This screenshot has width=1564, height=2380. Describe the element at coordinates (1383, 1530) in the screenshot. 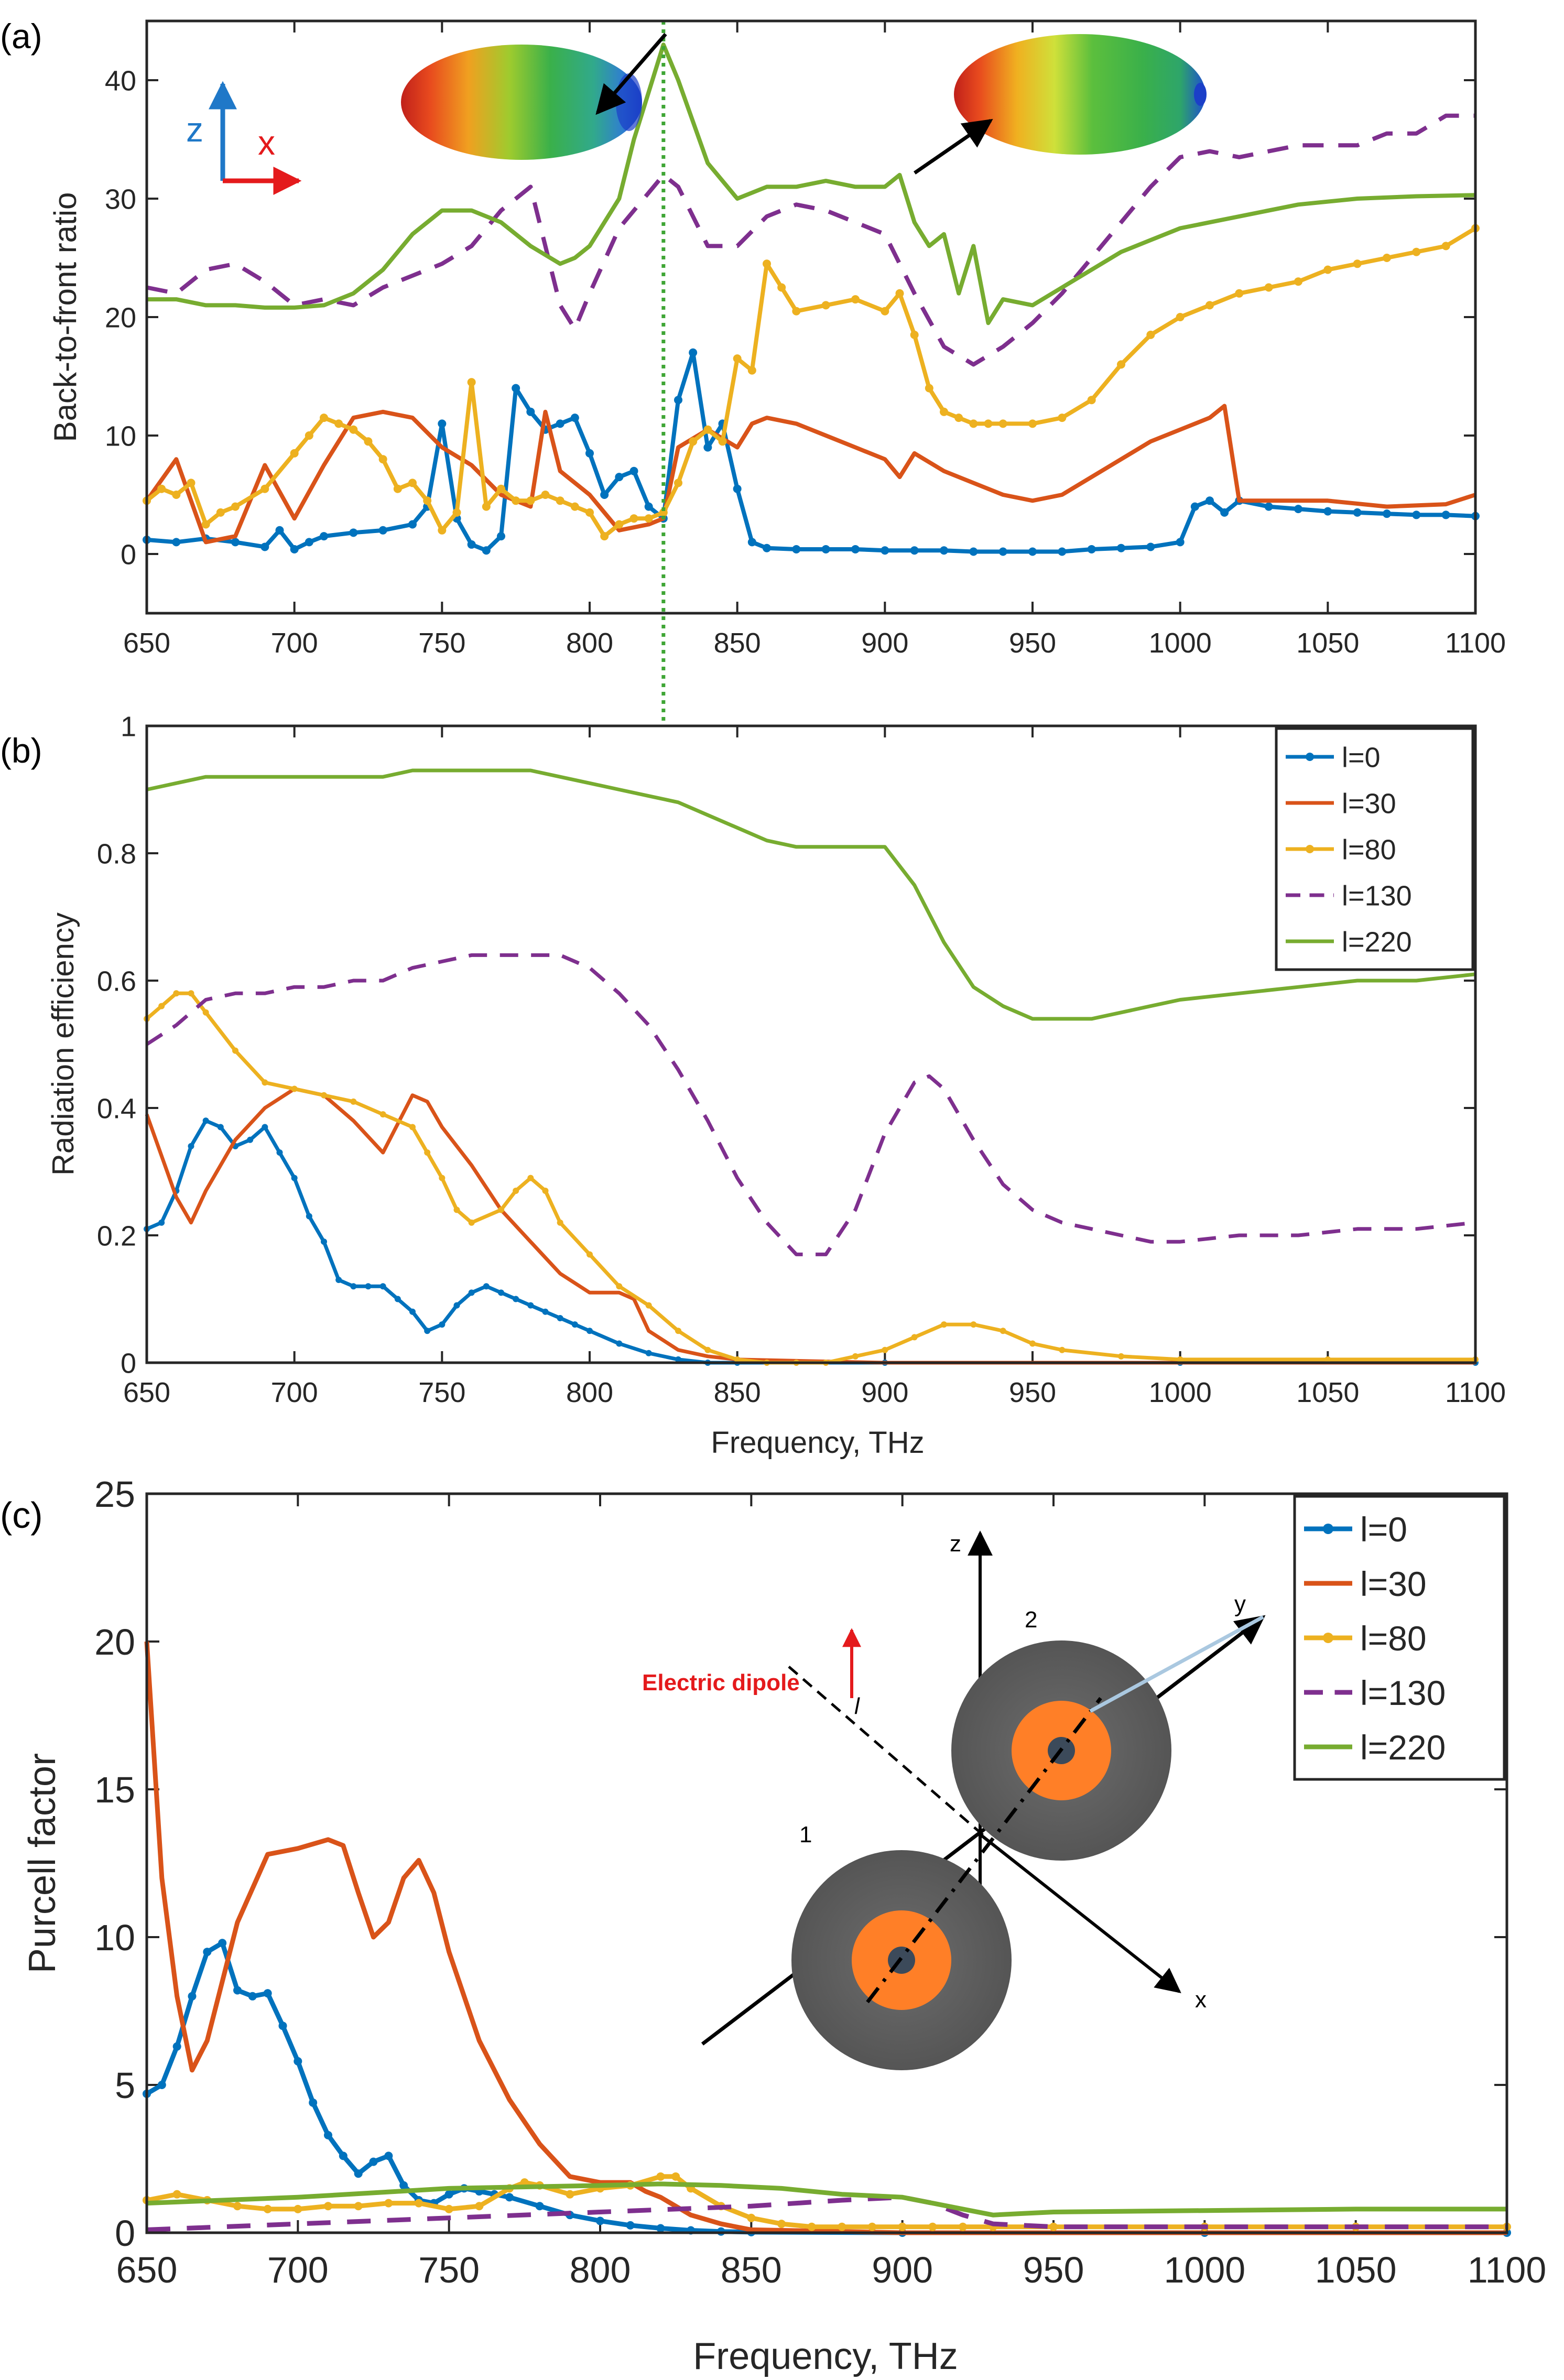

I see `legend-label: l=0` at that location.